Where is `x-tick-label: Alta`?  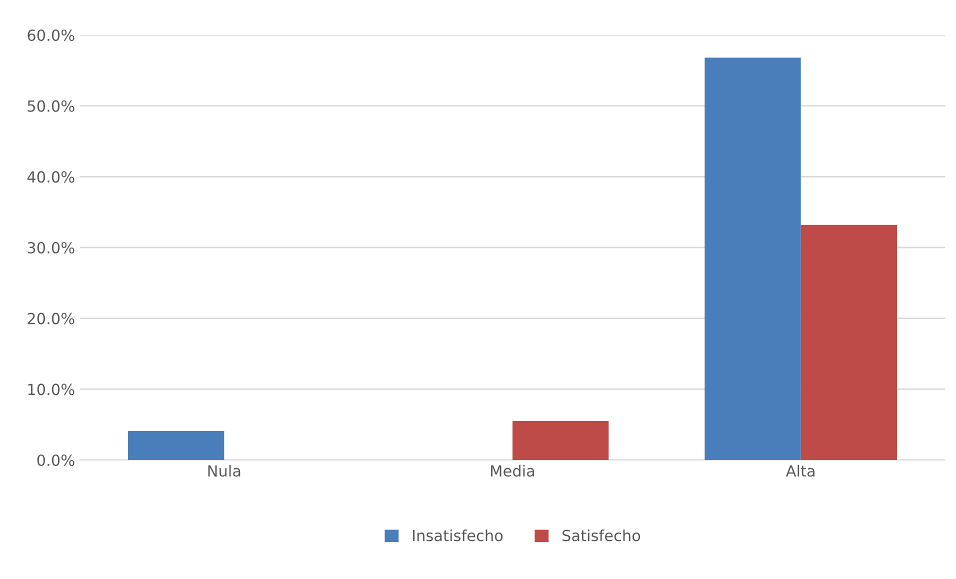
x-tick-label: Alta is located at coordinates (800, 470).